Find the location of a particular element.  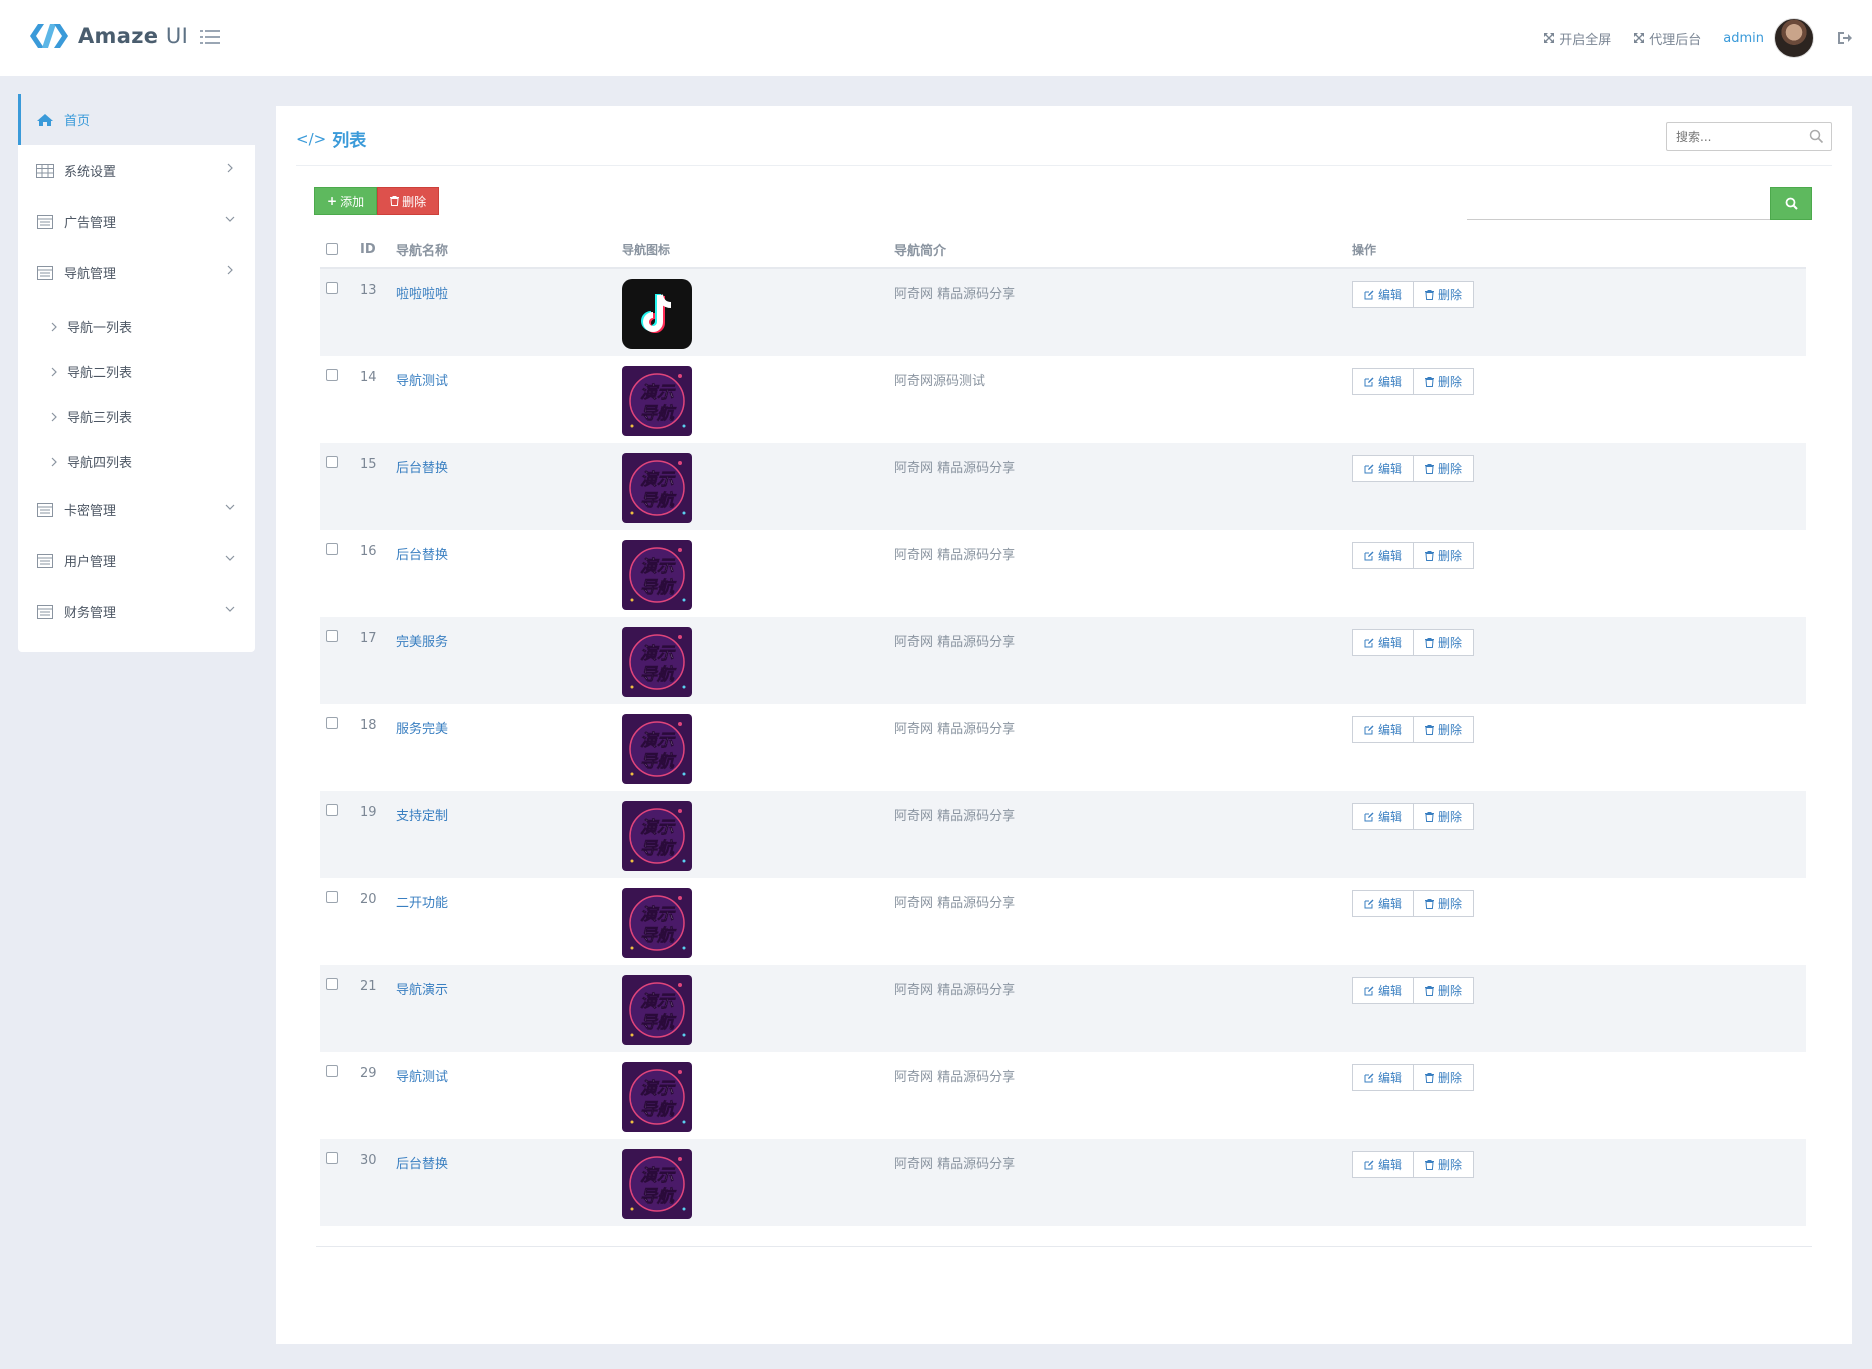

plus-icon: + is located at coordinates (332, 201).